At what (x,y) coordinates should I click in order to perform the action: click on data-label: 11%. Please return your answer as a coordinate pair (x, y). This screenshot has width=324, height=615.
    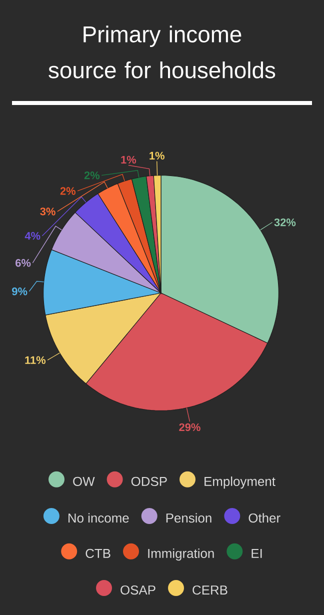
    Looking at the image, I should click on (35, 360).